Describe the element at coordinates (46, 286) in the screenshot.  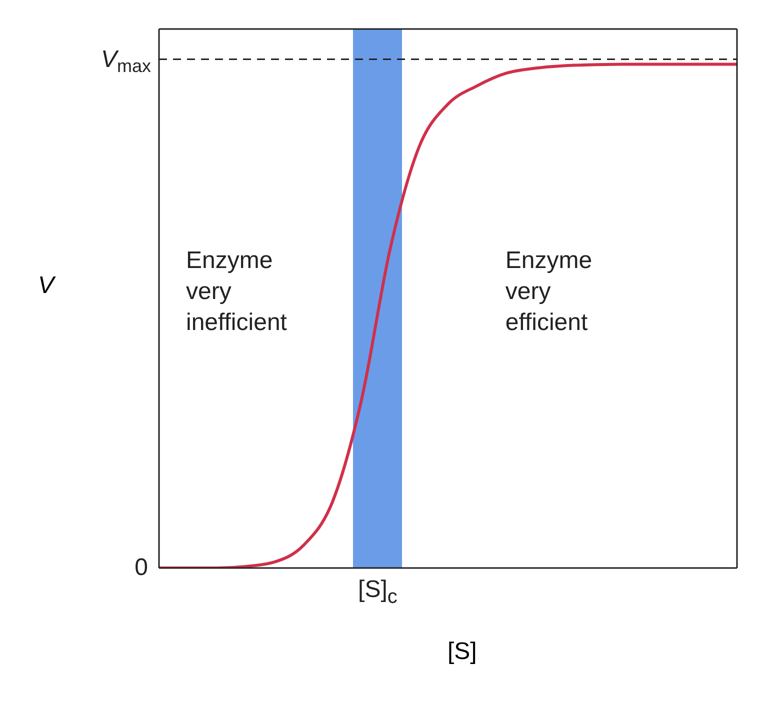
I see `y-axis-title: V` at that location.